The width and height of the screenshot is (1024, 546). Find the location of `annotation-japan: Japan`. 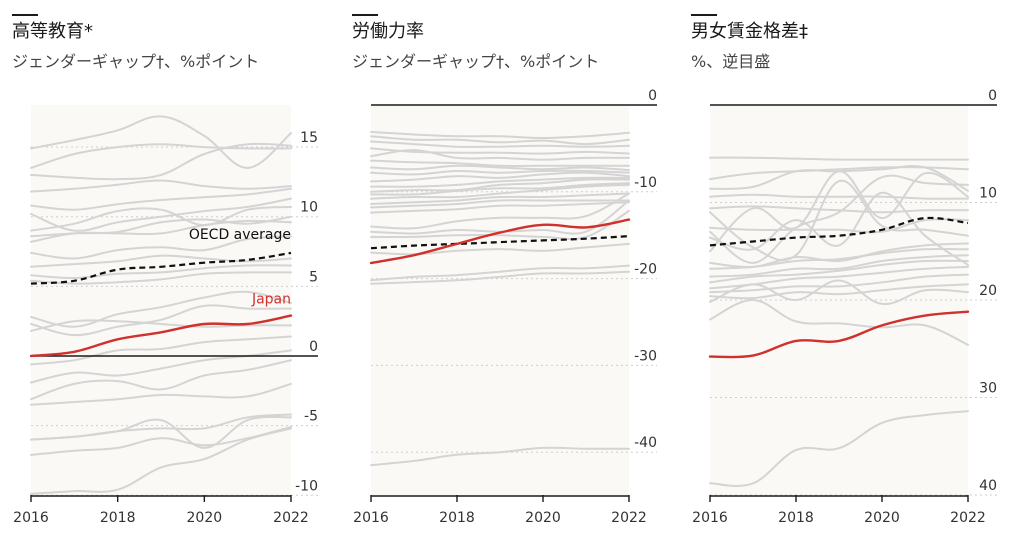

annotation-japan: Japan is located at coordinates (271, 300).